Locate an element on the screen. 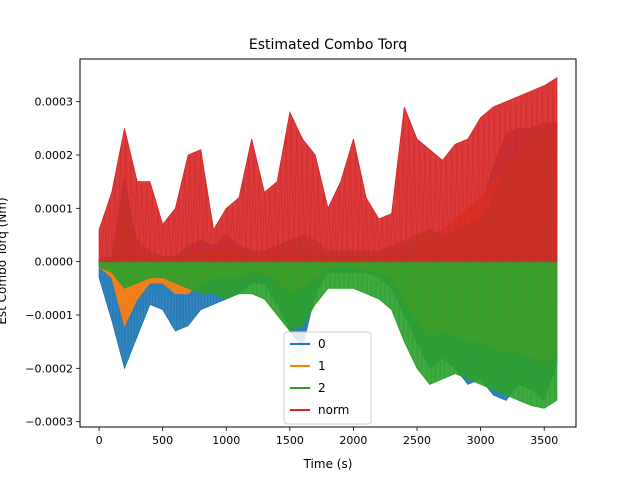 The width and height of the screenshot is (640, 484). x-axis-label: Time (s) is located at coordinates (328, 464).